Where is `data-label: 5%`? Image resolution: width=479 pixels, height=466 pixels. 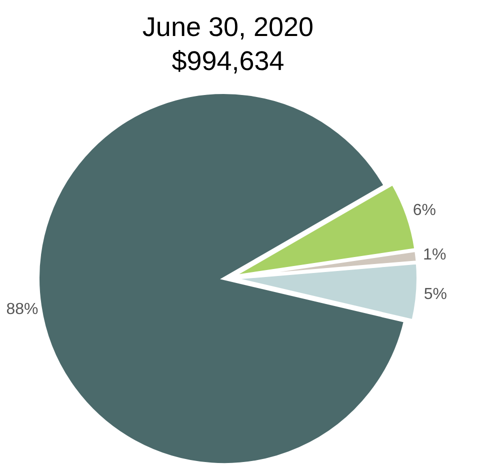
data-label: 5% is located at coordinates (436, 294).